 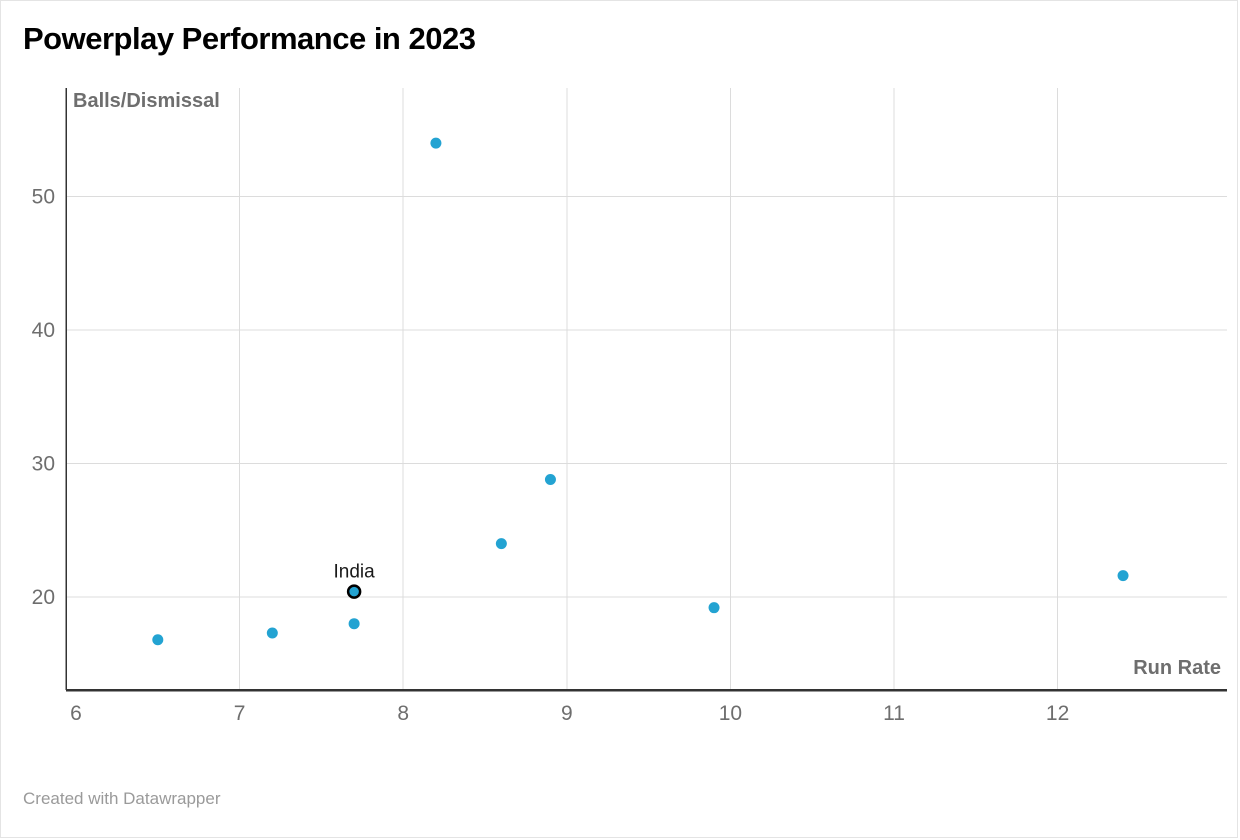 What do you see at coordinates (43, 597) in the screenshot?
I see `y-tick-label: 20` at bounding box center [43, 597].